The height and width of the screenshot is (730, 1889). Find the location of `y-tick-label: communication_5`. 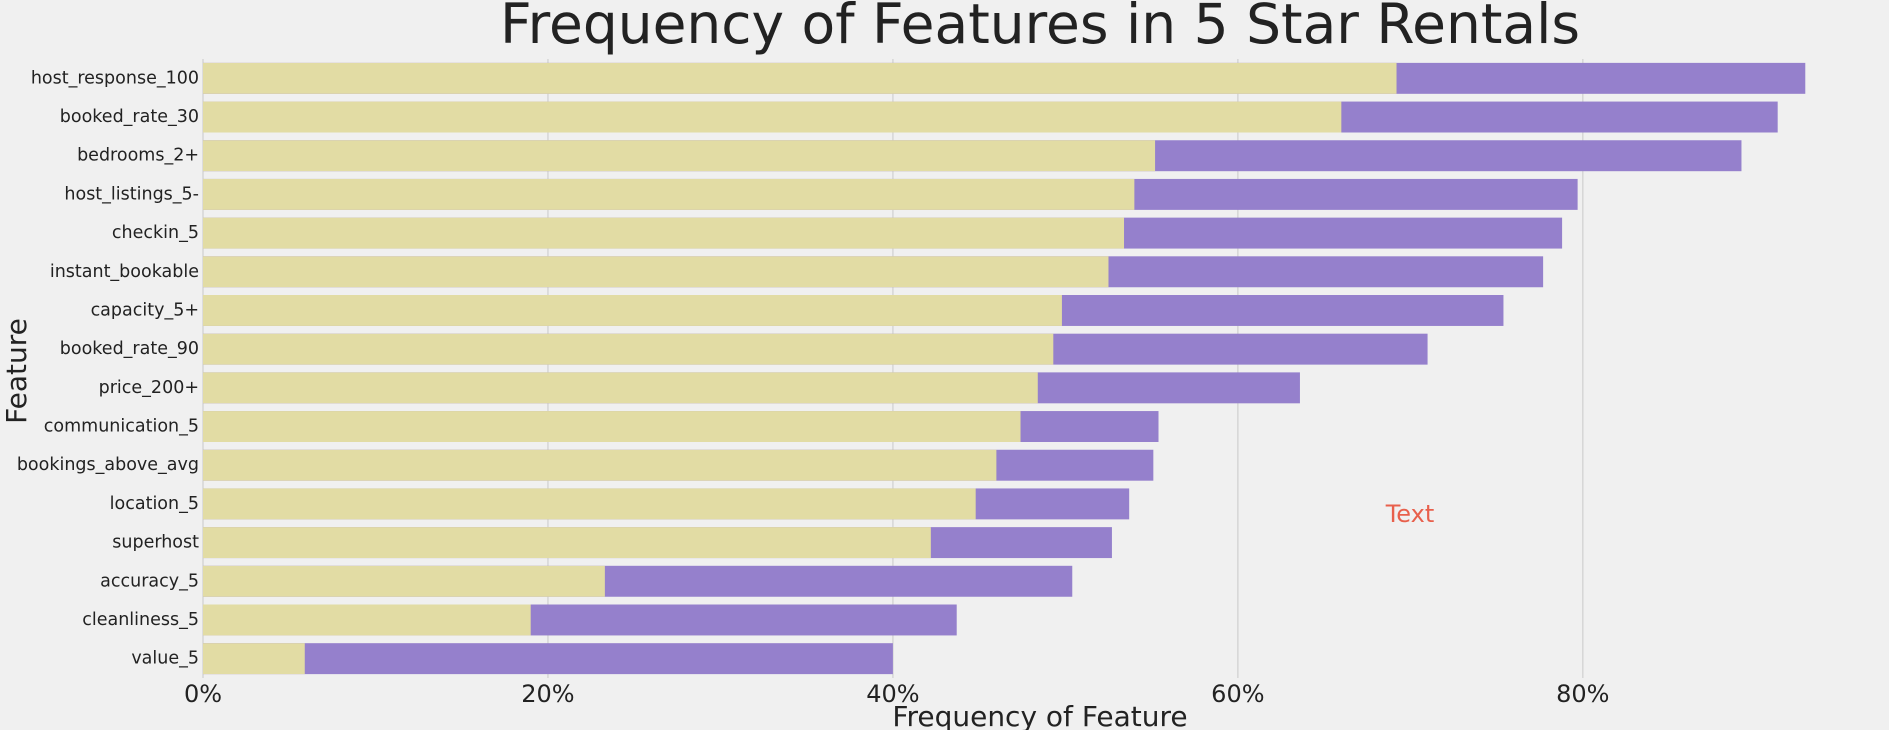

y-tick-label: communication_5 is located at coordinates (121, 427).